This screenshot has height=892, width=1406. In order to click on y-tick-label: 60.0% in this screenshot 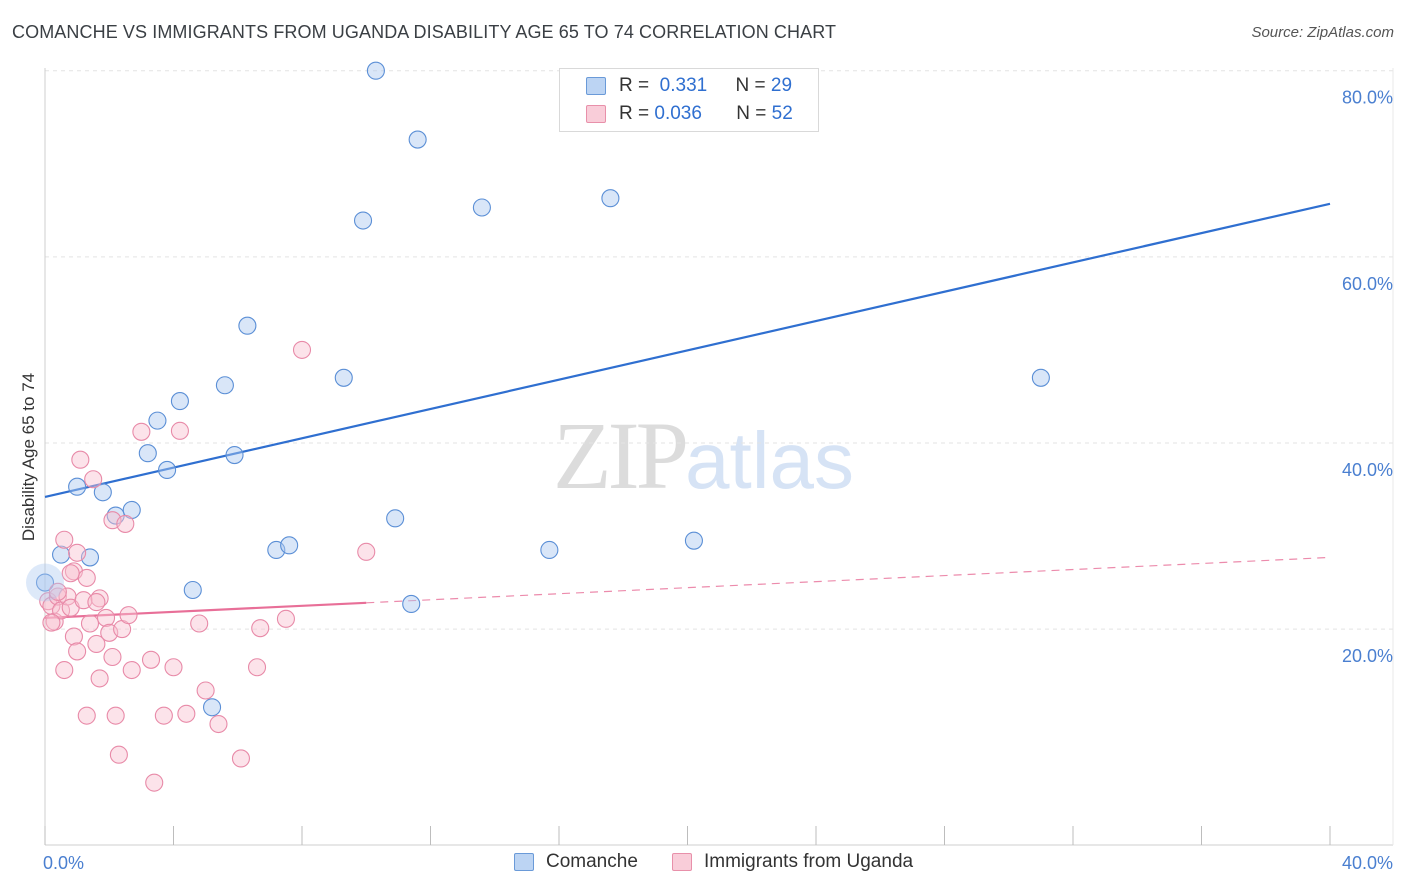, I will do `click(1367, 284)`.